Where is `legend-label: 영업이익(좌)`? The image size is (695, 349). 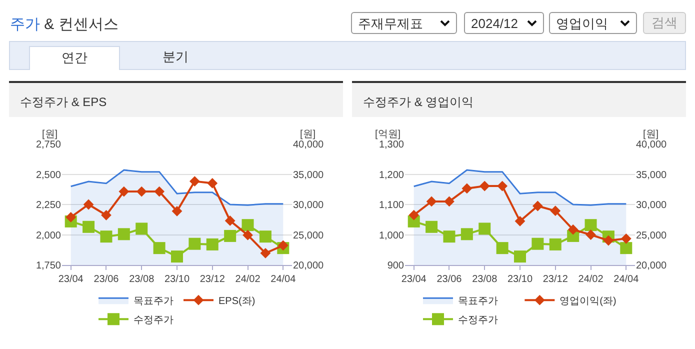
legend-label: 영업이익(좌) is located at coordinates (588, 301).